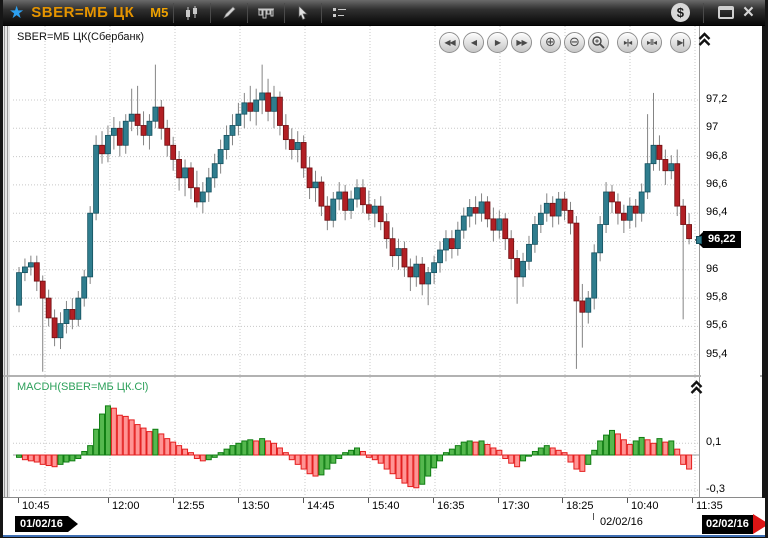 The image size is (768, 538). What do you see at coordinates (758, 524) in the screenshot?
I see `date-badge-red-arrow-icon` at bounding box center [758, 524].